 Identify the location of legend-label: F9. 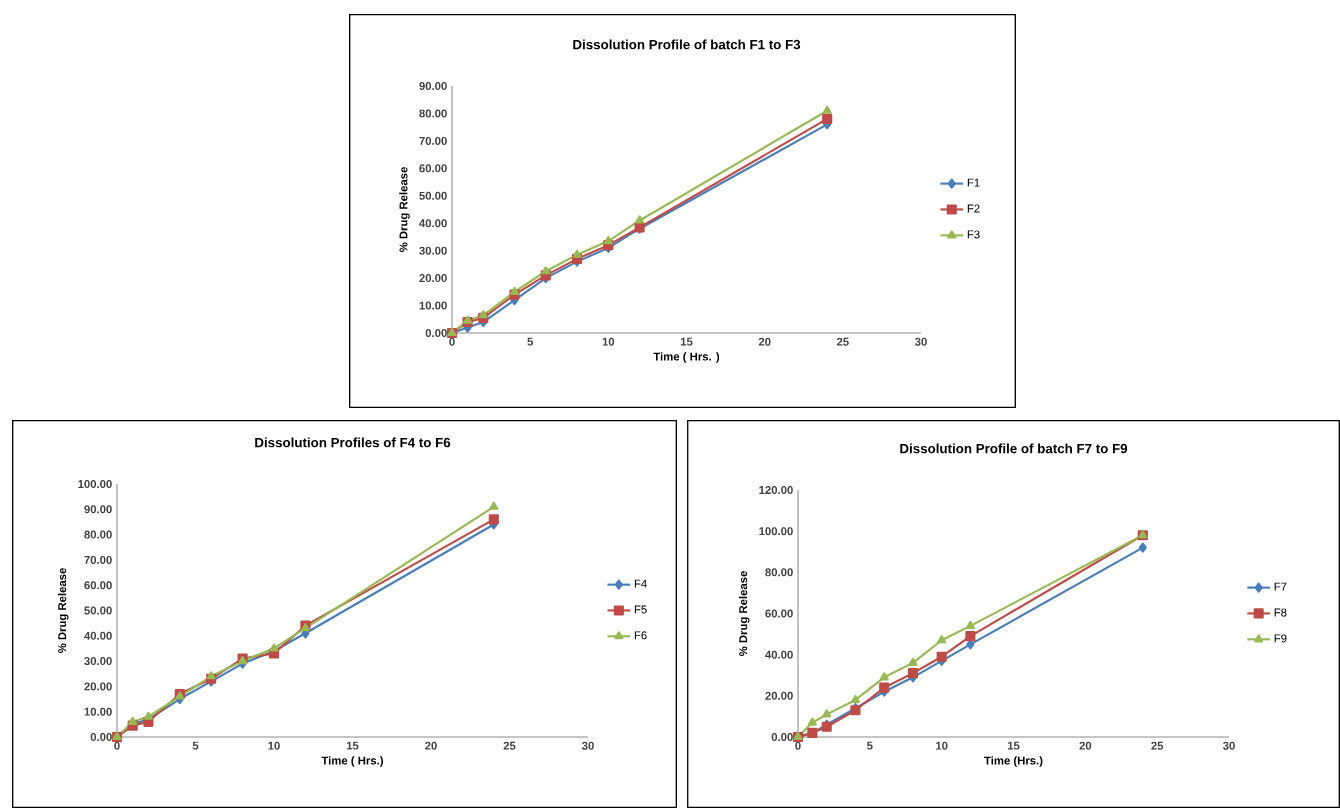
(1280, 638).